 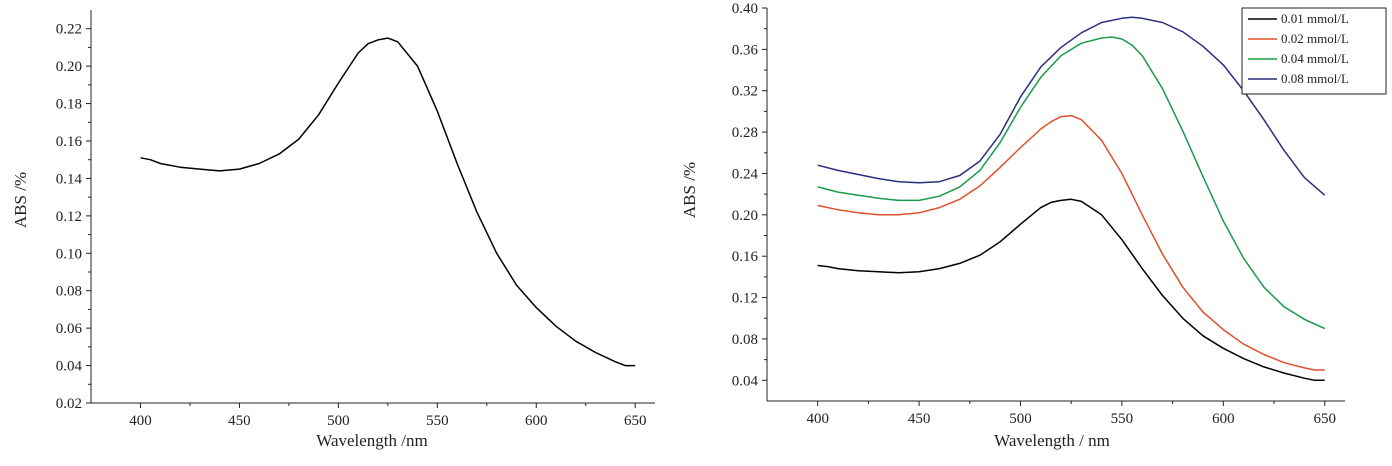 I want to click on legend-label: 0.08 mmol/L, so click(x=1315, y=78).